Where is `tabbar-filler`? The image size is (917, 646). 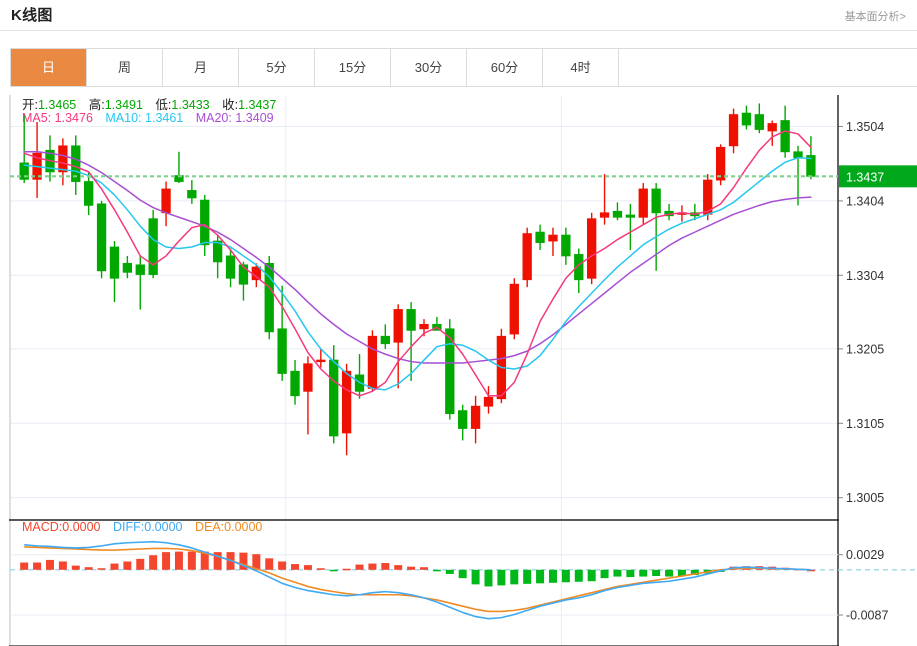 tabbar-filler is located at coordinates (768, 67).